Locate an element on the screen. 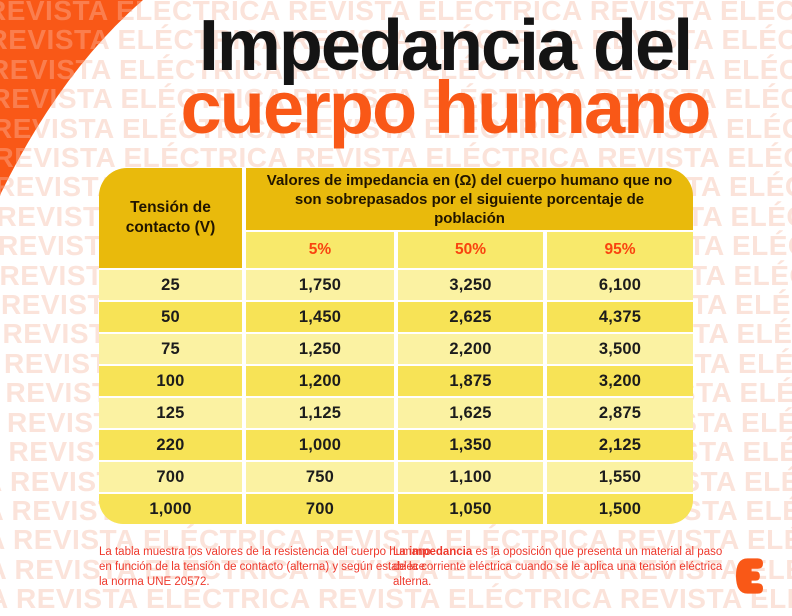 The width and height of the screenshot is (792, 616). impedance-cell: 2,125 is located at coordinates (620, 445).